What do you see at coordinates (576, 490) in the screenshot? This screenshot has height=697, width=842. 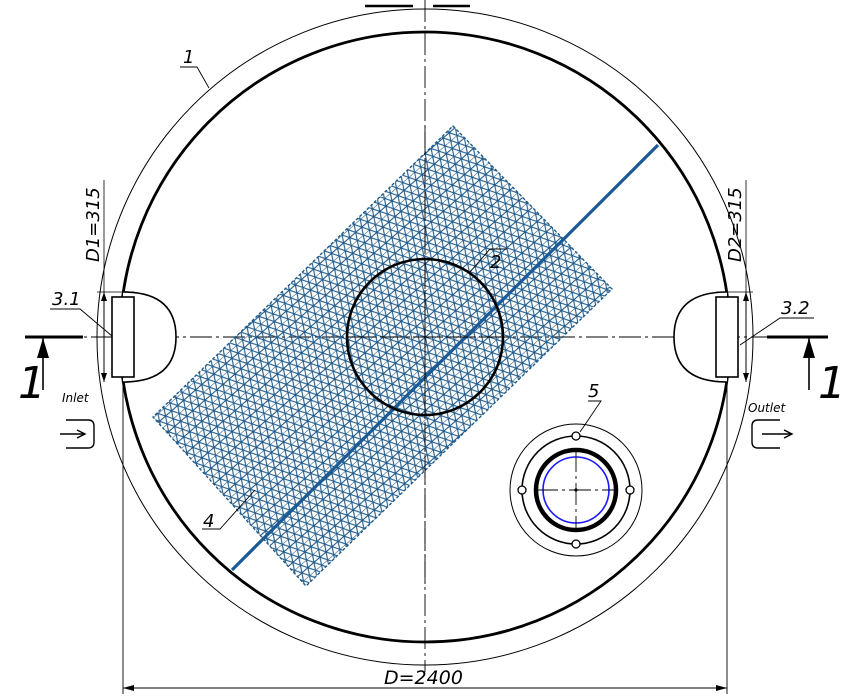 I see `inspection-manhole` at bounding box center [576, 490].